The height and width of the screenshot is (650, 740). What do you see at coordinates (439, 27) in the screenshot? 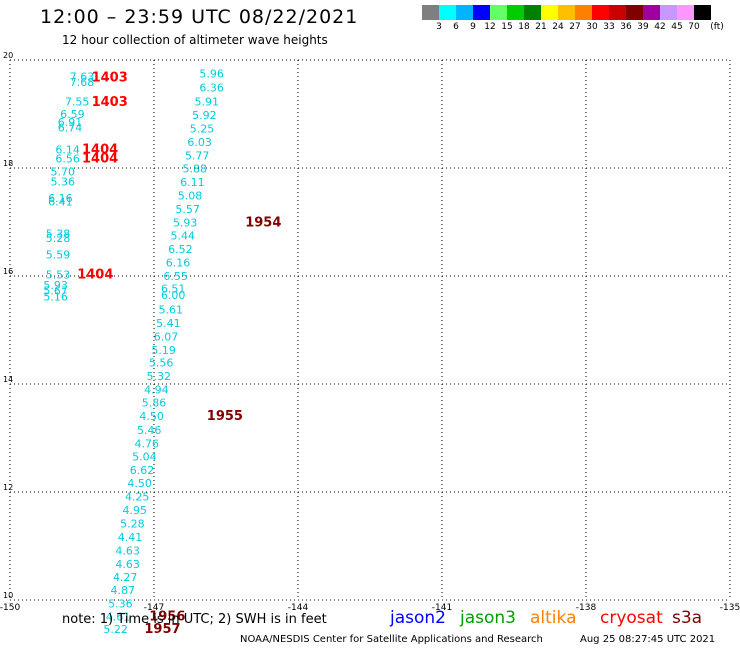
I see `scale-label: 3` at bounding box center [439, 27].